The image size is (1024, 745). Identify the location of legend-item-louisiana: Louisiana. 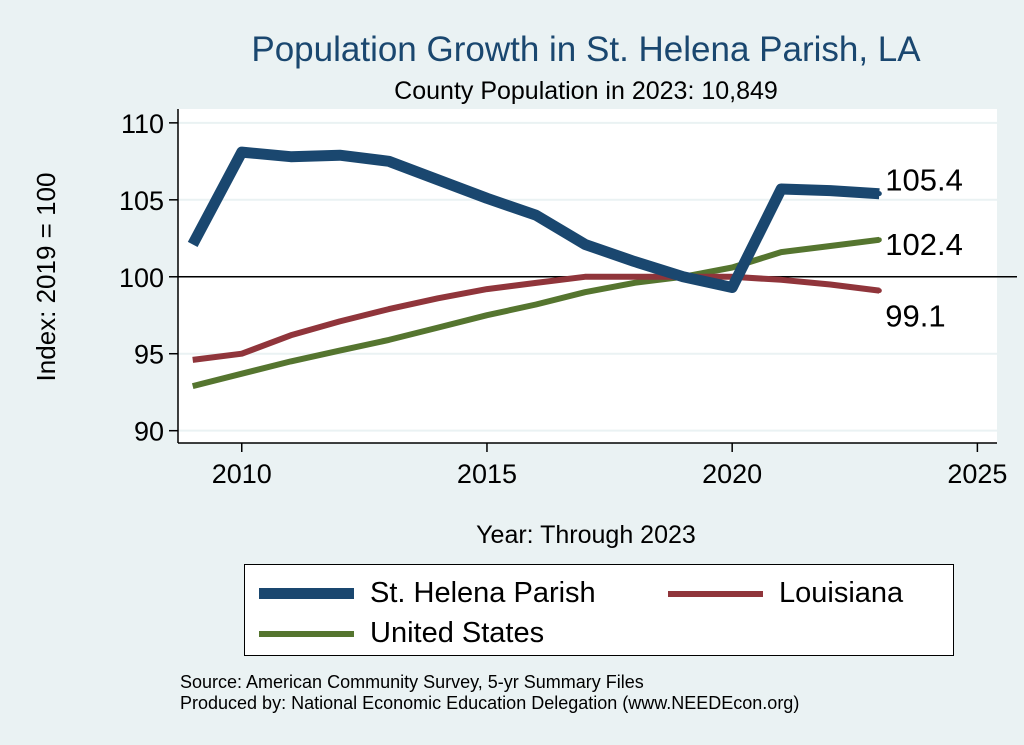
(785, 593).